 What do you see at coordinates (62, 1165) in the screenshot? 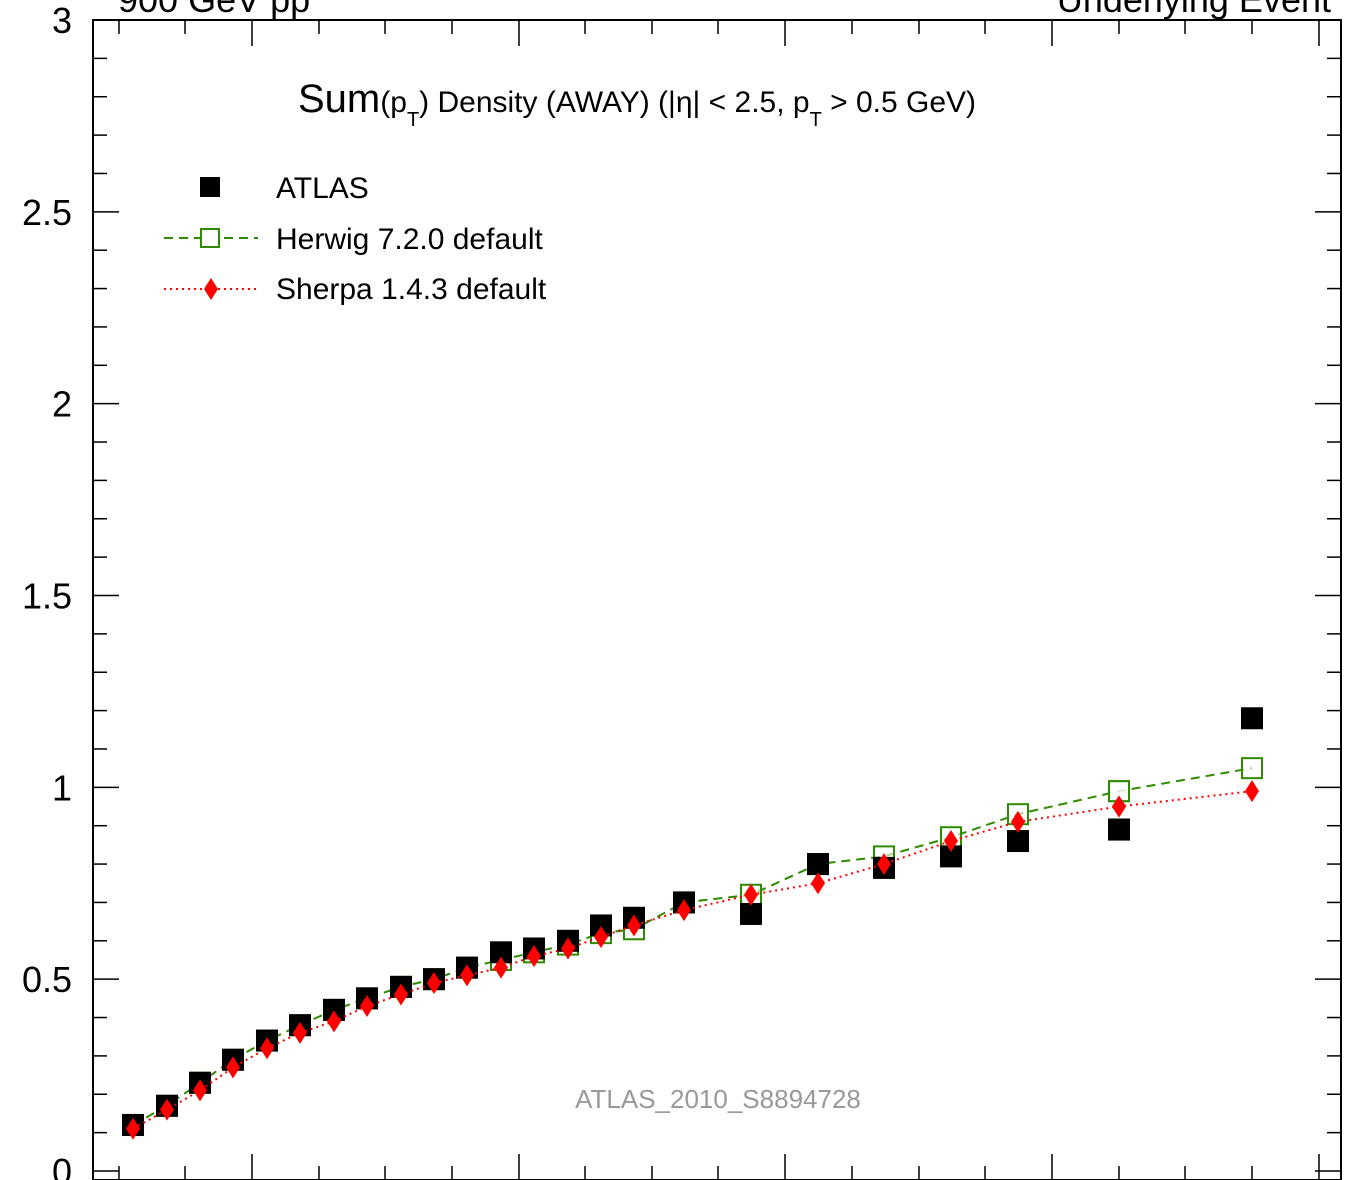
I see `y-tick-label: 0` at bounding box center [62, 1165].